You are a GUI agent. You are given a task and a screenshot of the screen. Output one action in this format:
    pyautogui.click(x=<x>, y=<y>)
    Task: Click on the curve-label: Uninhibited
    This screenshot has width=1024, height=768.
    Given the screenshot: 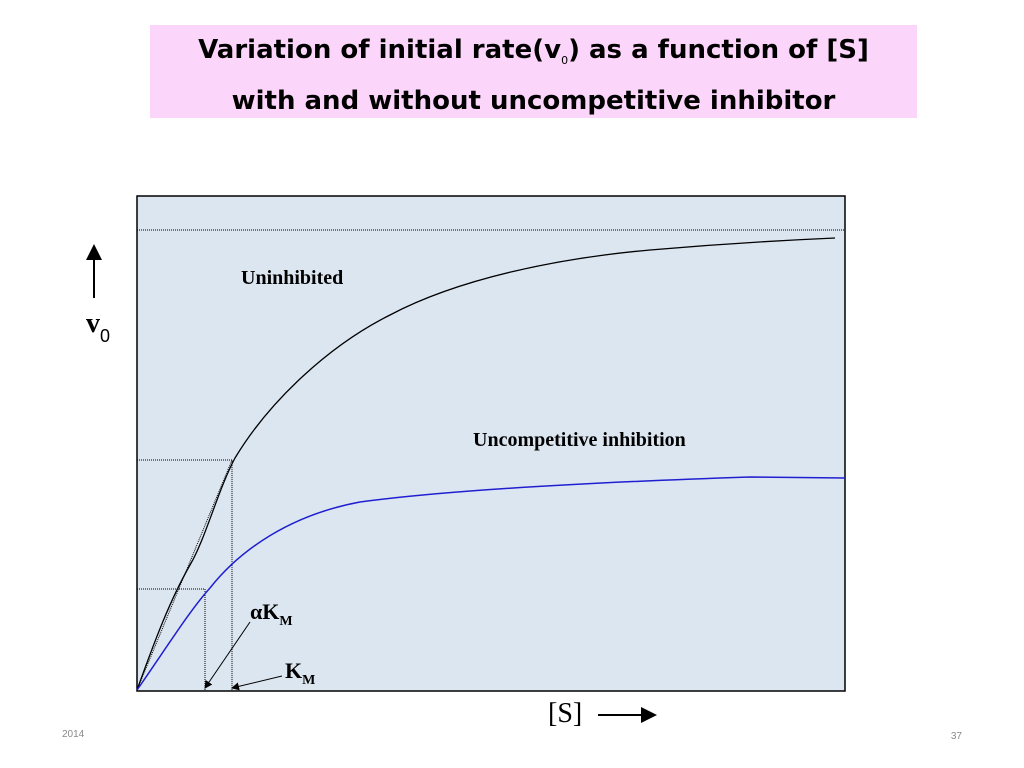 What is the action you would take?
    pyautogui.click(x=292, y=278)
    